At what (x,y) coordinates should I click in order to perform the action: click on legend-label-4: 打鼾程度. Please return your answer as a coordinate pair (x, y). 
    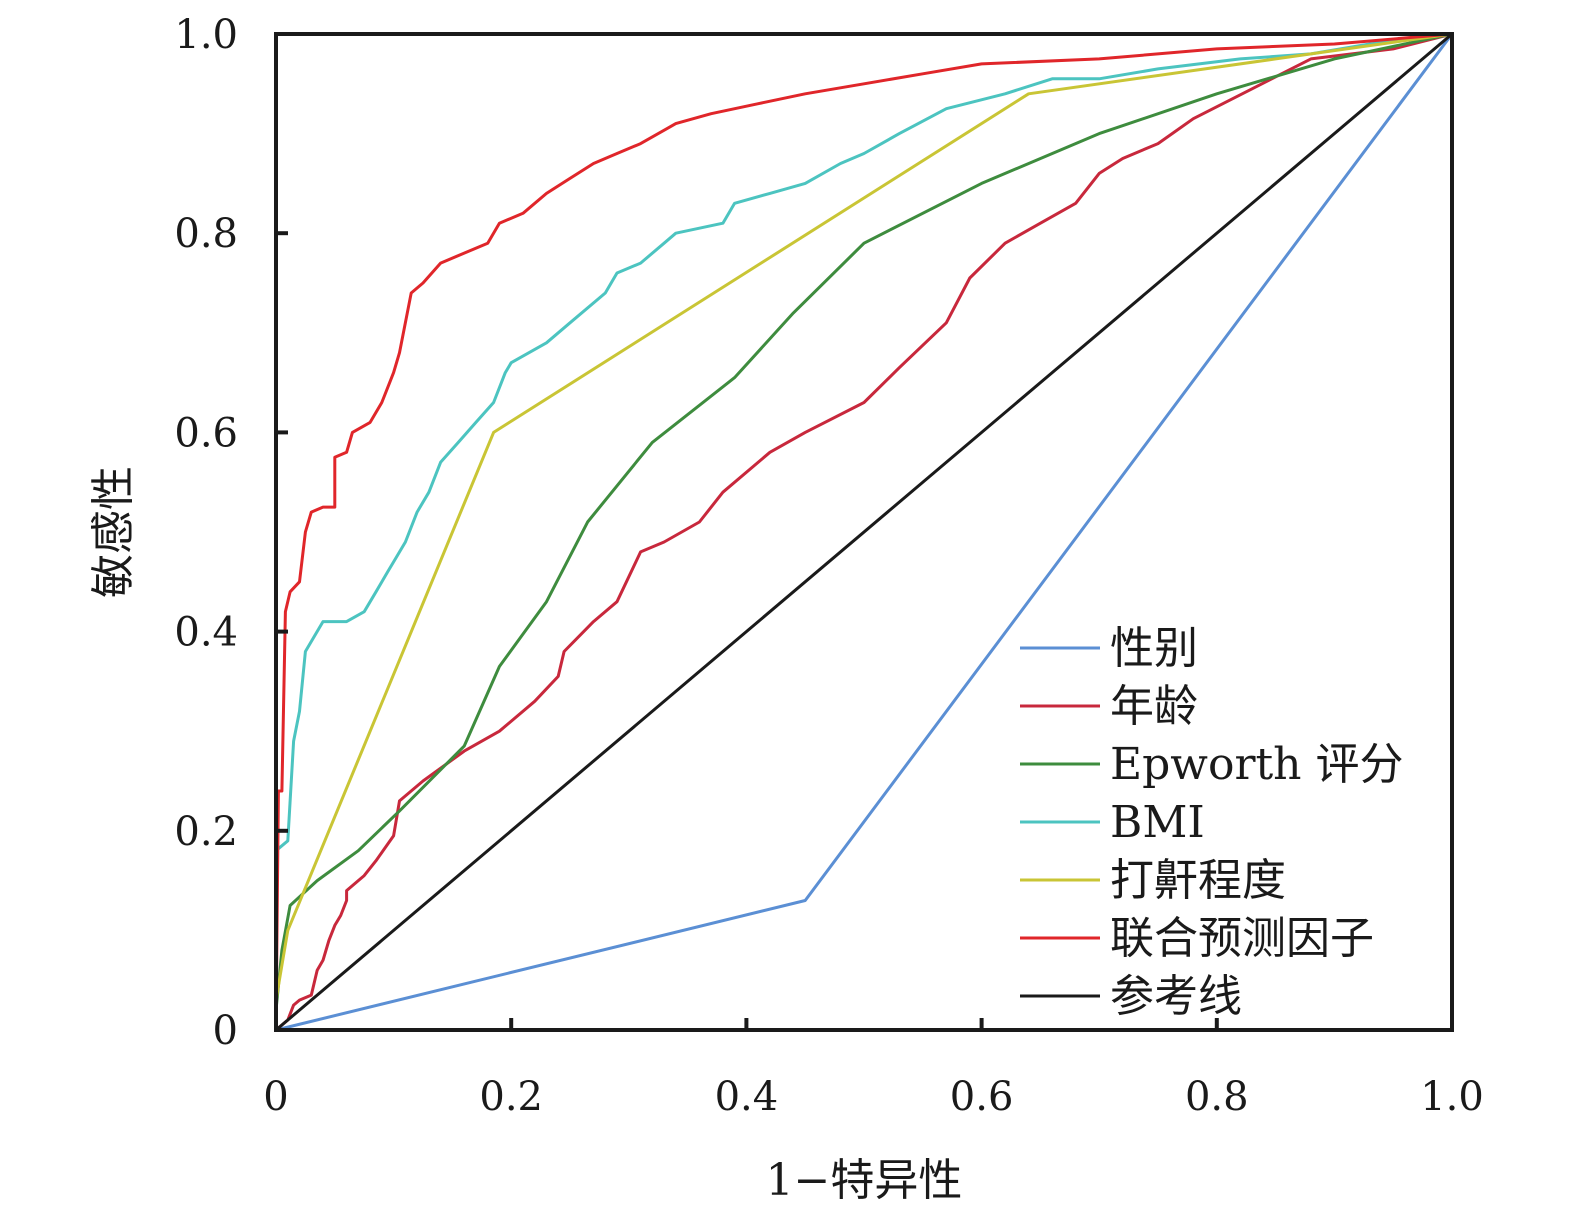
    Looking at the image, I should click on (1198, 880).